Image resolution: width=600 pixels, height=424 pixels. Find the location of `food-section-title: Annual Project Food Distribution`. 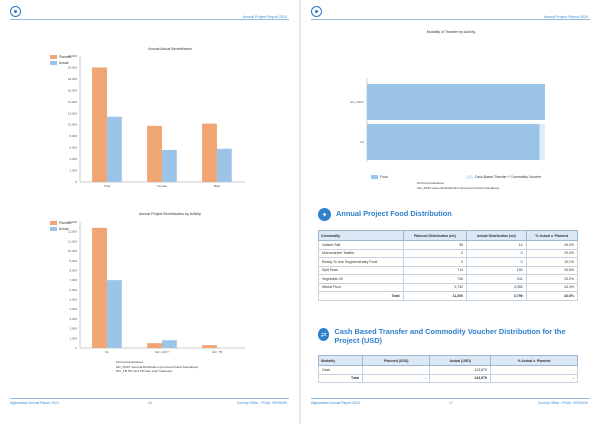

food-section-title: Annual Project Food Distribution is located at coordinates (394, 214).